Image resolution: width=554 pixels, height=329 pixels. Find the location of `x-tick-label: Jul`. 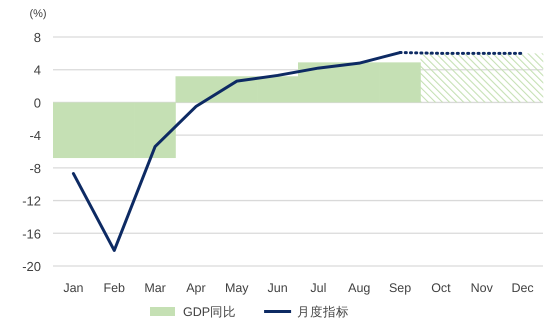

x-tick-label: Jul is located at coordinates (318, 288).